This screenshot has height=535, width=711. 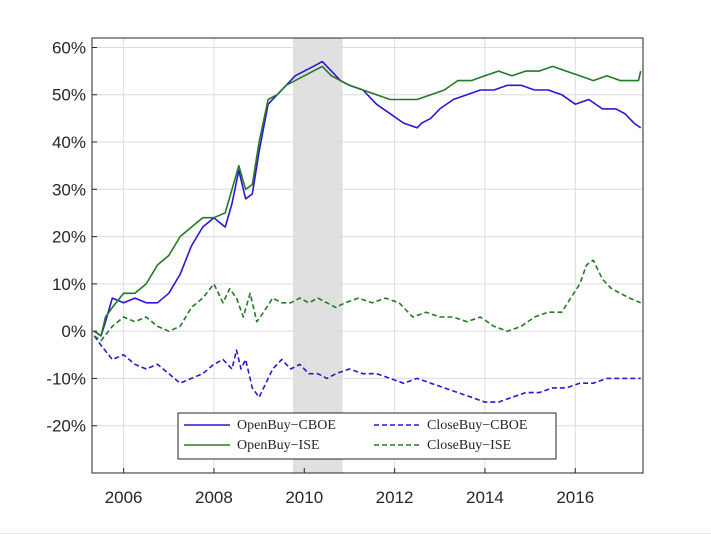 What do you see at coordinates (485, 497) in the screenshot?
I see `x-tick-label: 2014` at bounding box center [485, 497].